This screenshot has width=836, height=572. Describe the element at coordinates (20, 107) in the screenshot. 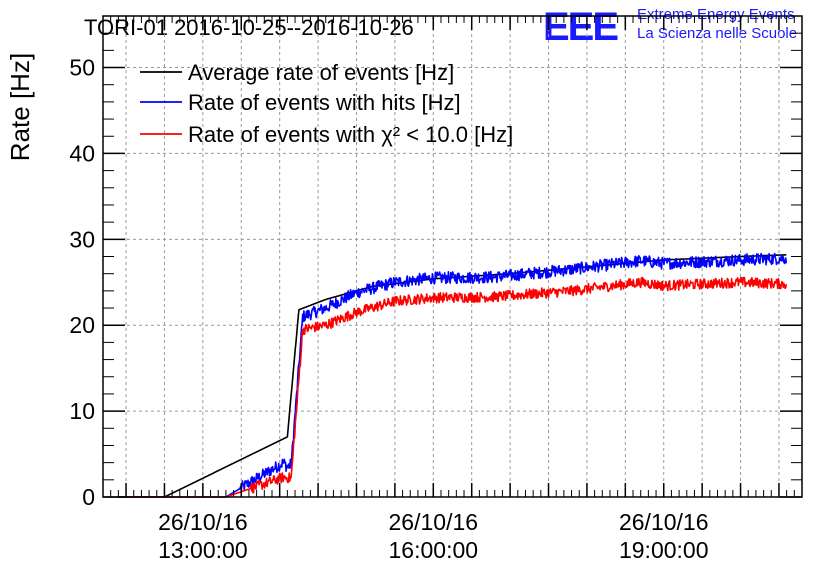

I see `y-axis-label: Rate [Hz]` at that location.